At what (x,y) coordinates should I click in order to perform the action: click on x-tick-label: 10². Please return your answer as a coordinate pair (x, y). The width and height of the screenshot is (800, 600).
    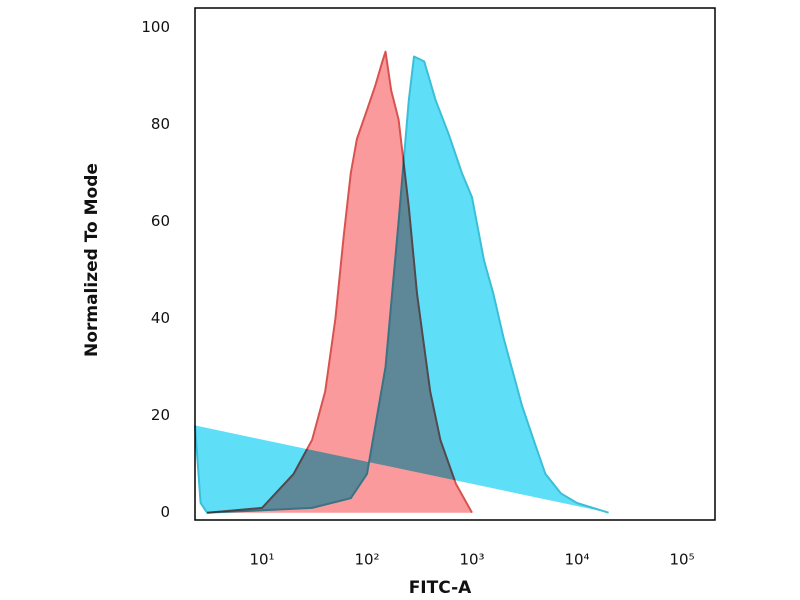
    Looking at the image, I should click on (366, 560).